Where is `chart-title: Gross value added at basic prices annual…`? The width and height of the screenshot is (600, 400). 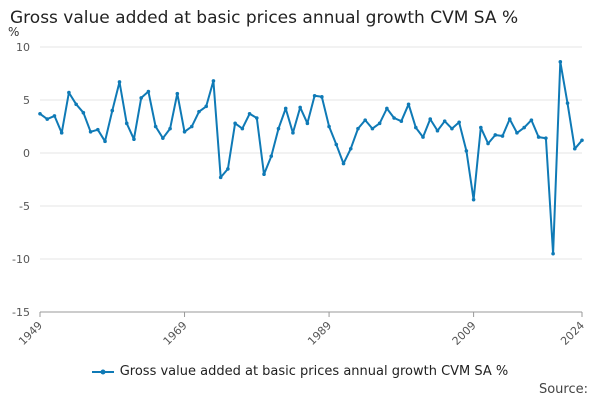
chart-title: Gross value added at basic prices annual… is located at coordinates (264, 18).